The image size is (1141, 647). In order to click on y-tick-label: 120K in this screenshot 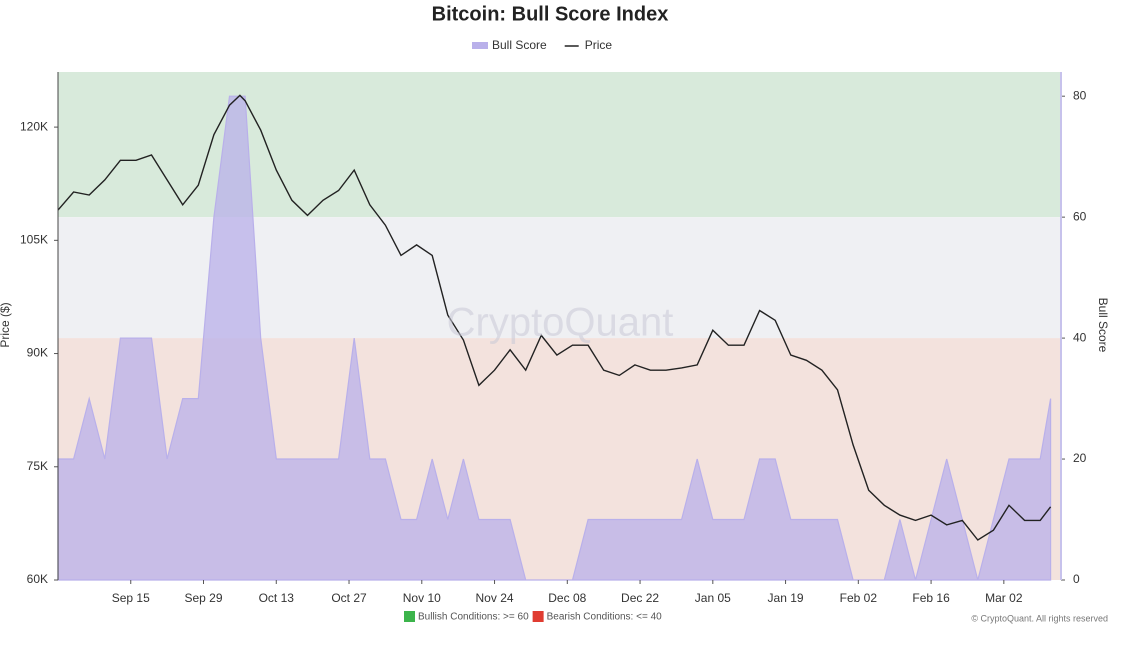, I will do `click(34, 126)`.